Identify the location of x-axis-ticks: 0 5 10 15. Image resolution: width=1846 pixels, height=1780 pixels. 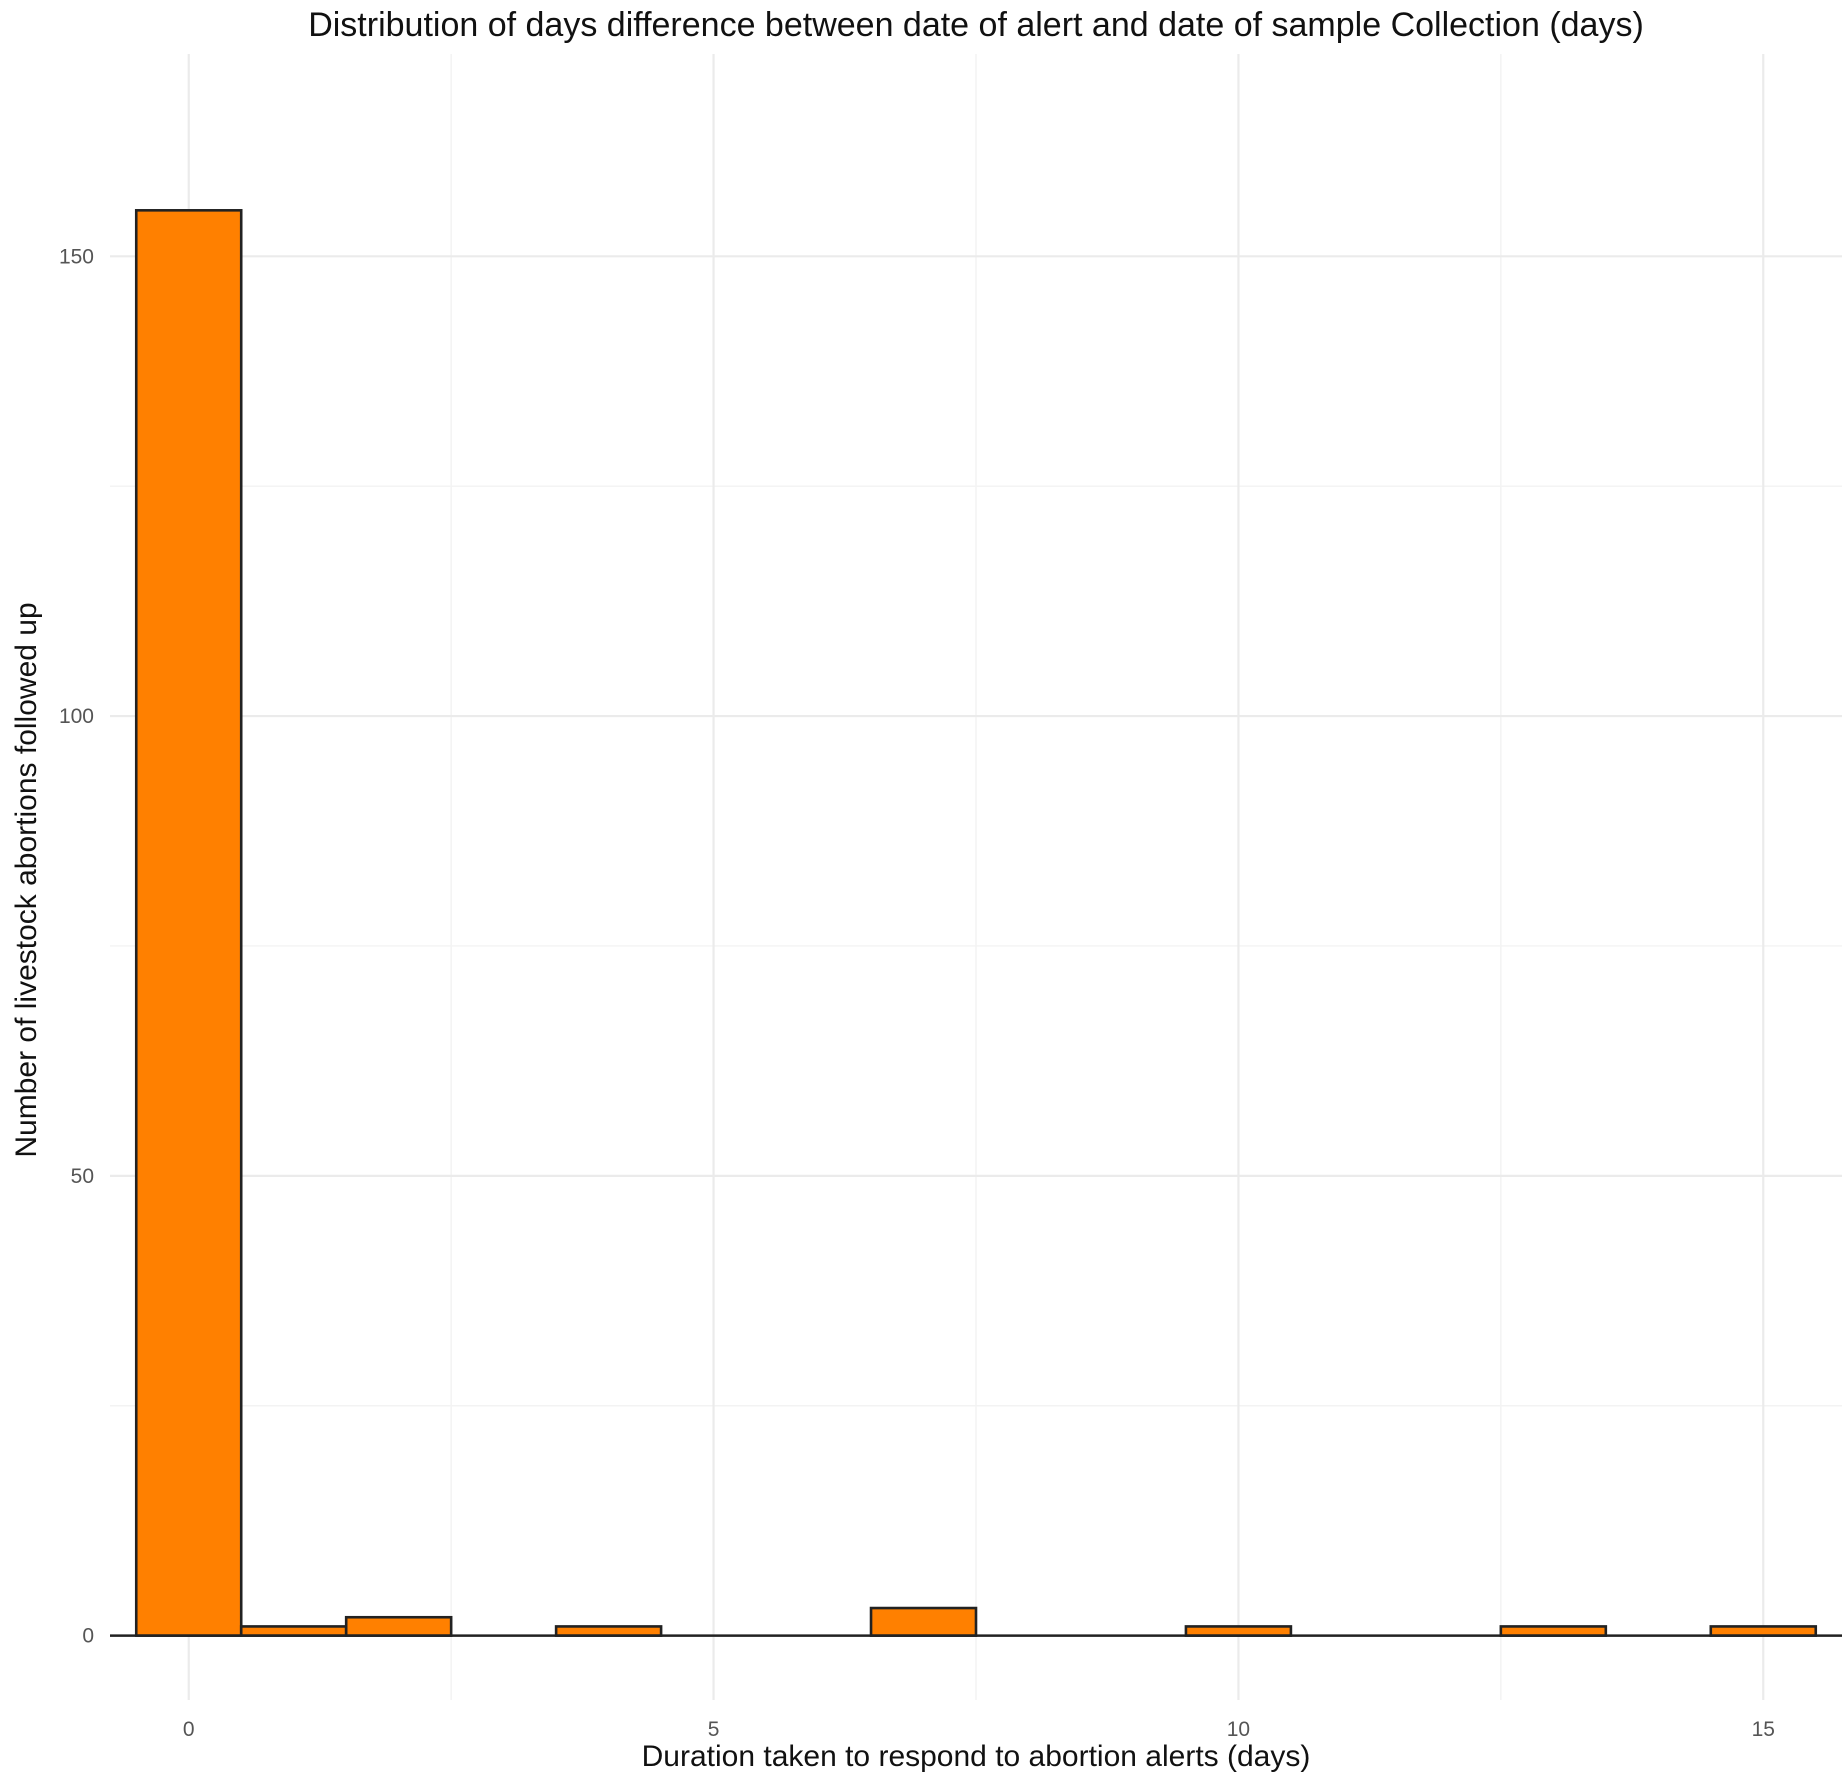
(979, 1729).